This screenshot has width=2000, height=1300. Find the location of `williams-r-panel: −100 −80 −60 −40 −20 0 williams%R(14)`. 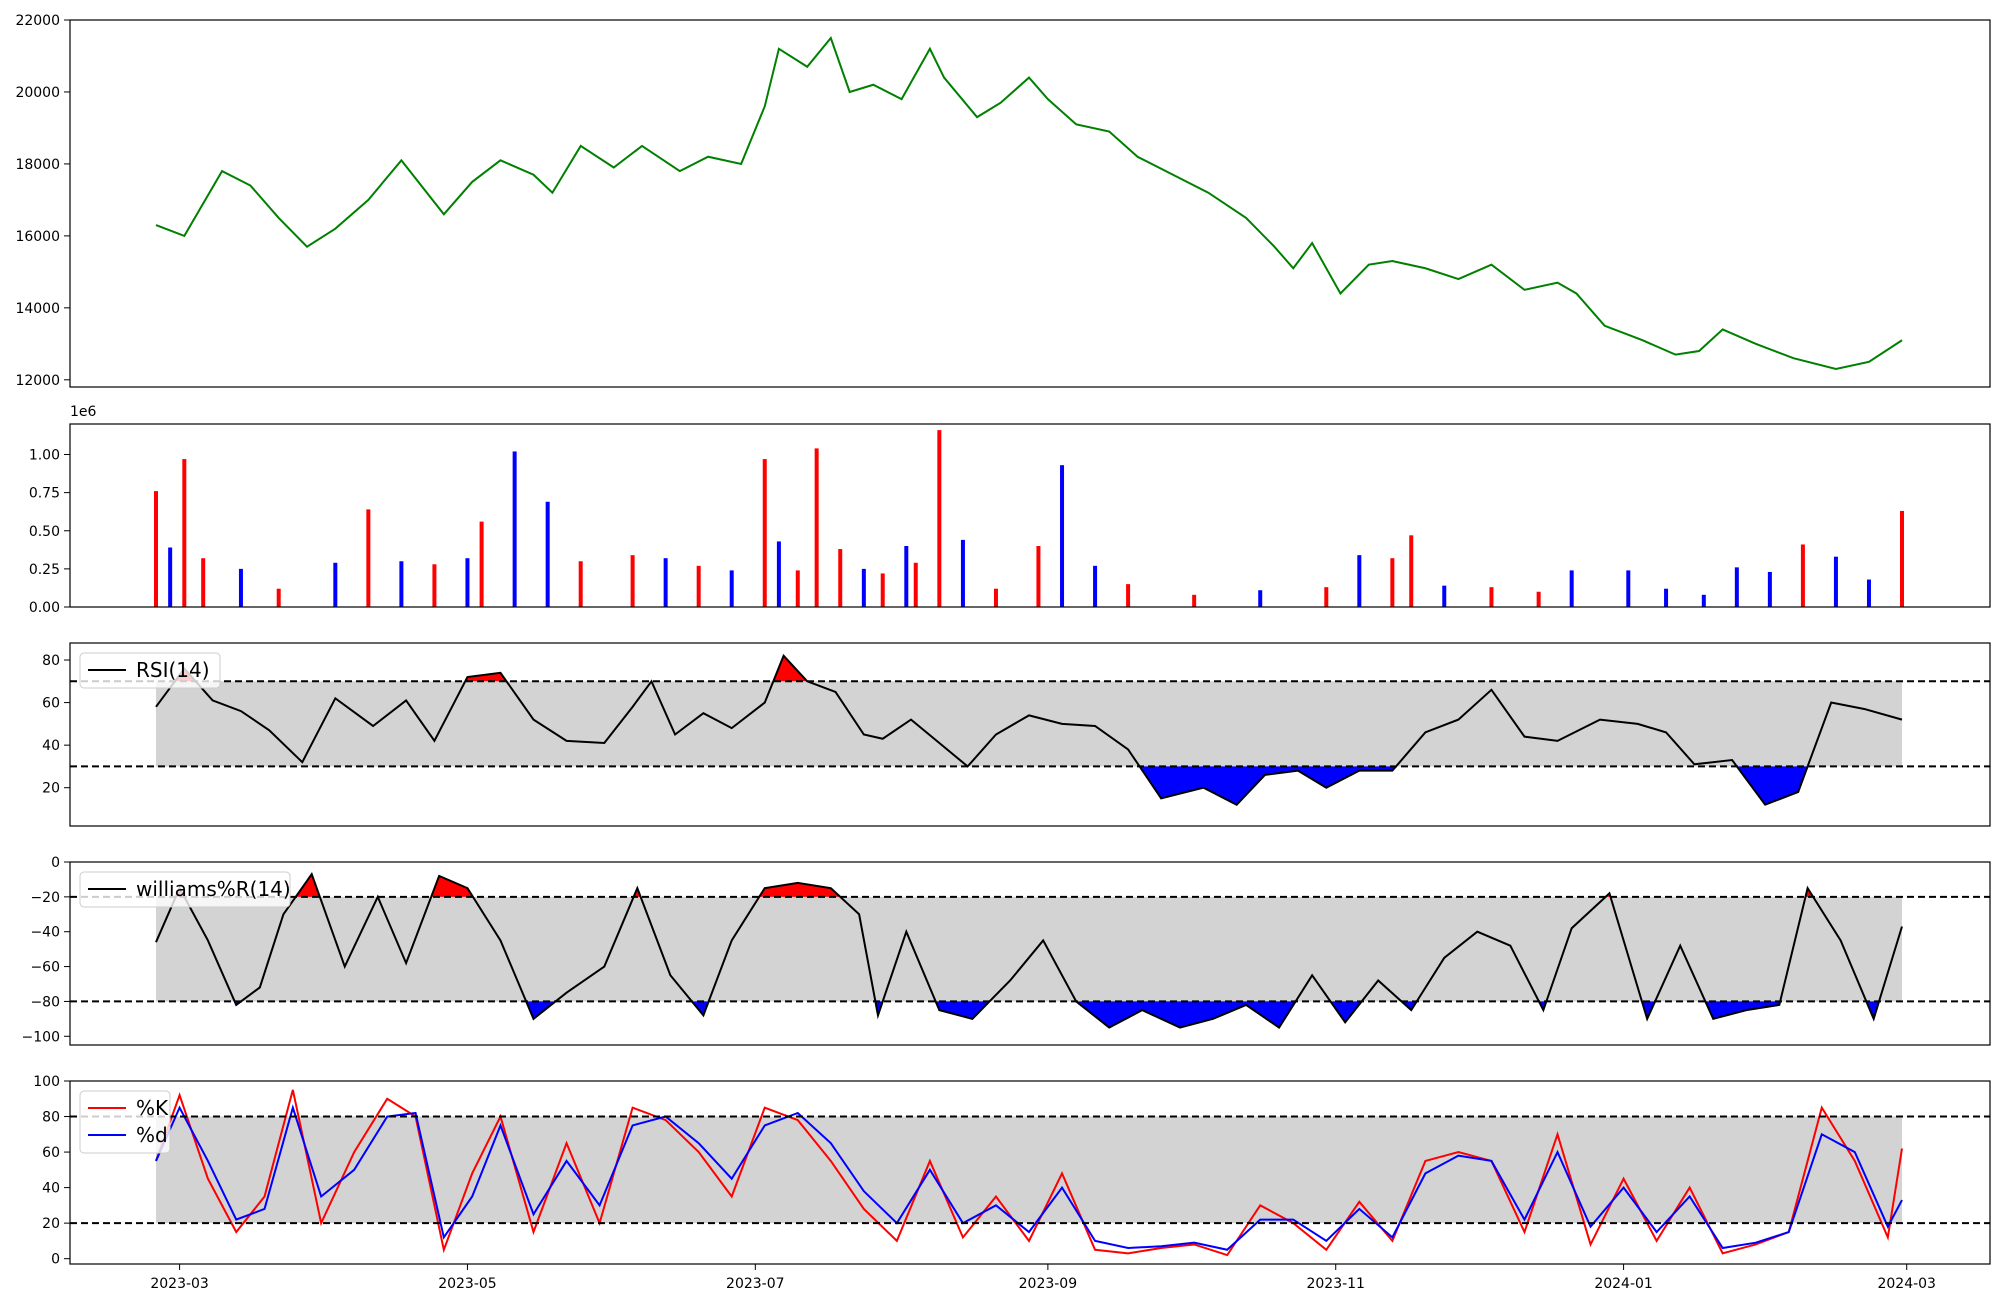

williams-r-panel: −100 −80 −60 −40 −20 0 williams%R(14) is located at coordinates (1006, 950).